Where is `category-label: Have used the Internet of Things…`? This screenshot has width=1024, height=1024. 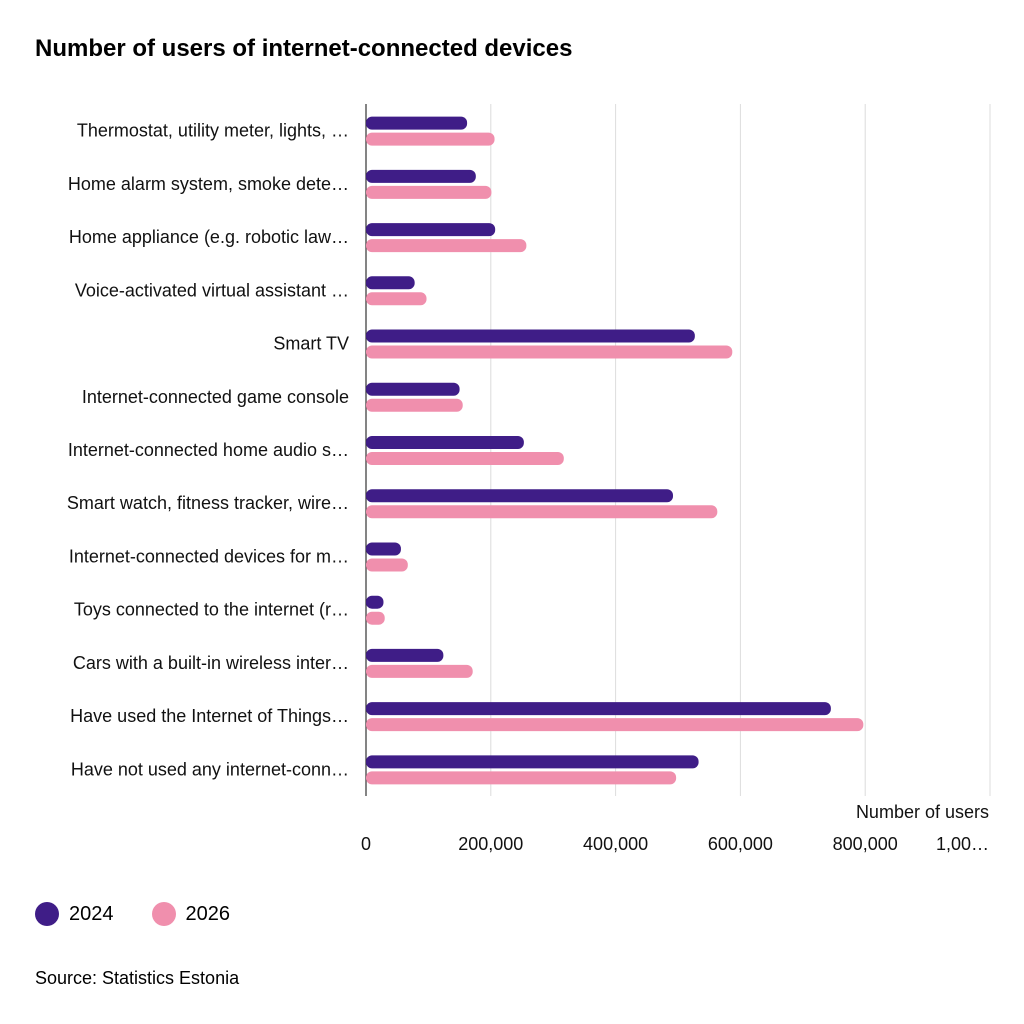 category-label: Have used the Internet of Things… is located at coordinates (209, 716).